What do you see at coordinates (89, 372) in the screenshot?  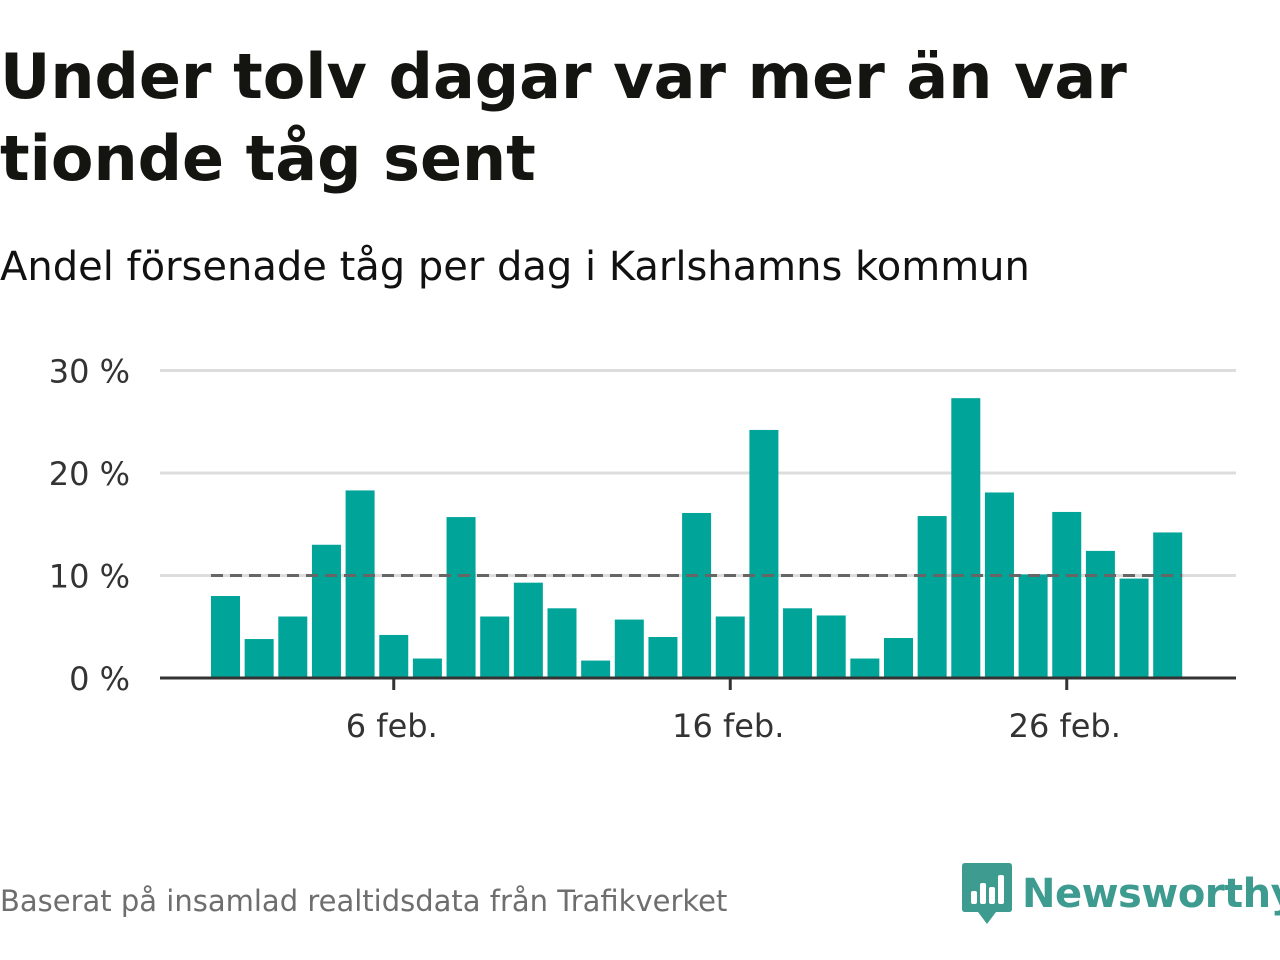 I see `y-tick-label: 30 %` at bounding box center [89, 372].